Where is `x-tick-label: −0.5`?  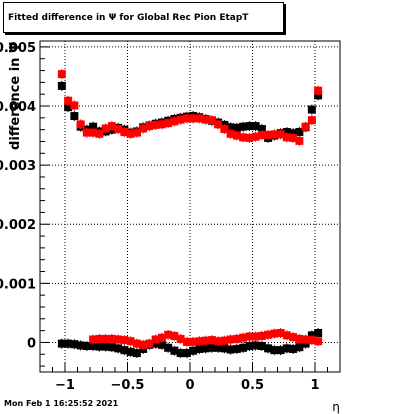 x-tick-label: −0.5 is located at coordinates (128, 385).